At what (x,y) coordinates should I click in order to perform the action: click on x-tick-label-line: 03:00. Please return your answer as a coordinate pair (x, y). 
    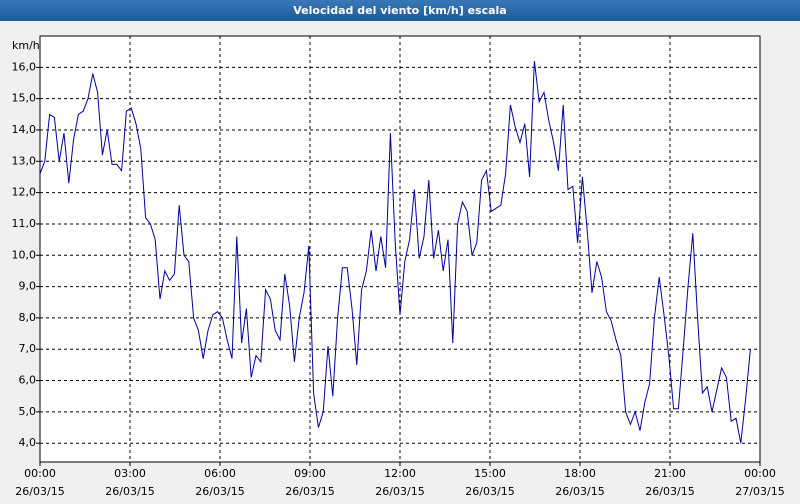
    Looking at the image, I should click on (130, 473).